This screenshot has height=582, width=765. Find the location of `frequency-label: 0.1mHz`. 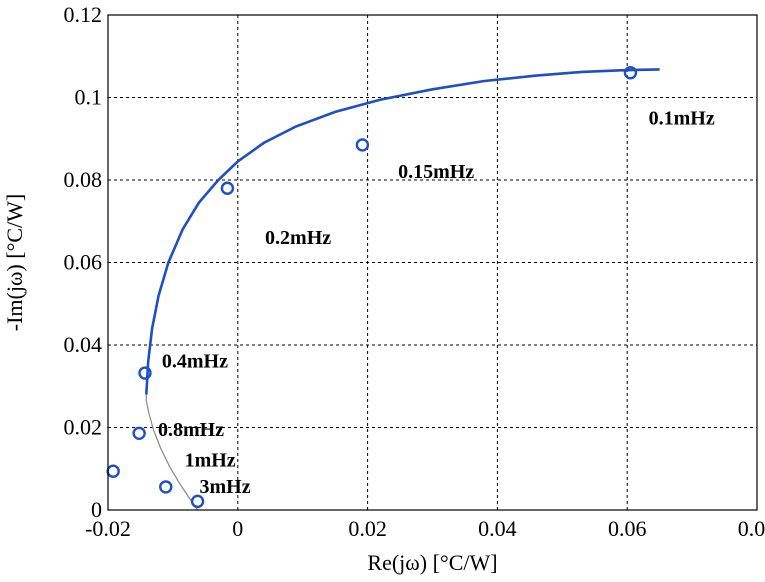

frequency-label: 0.1mHz is located at coordinates (682, 118).